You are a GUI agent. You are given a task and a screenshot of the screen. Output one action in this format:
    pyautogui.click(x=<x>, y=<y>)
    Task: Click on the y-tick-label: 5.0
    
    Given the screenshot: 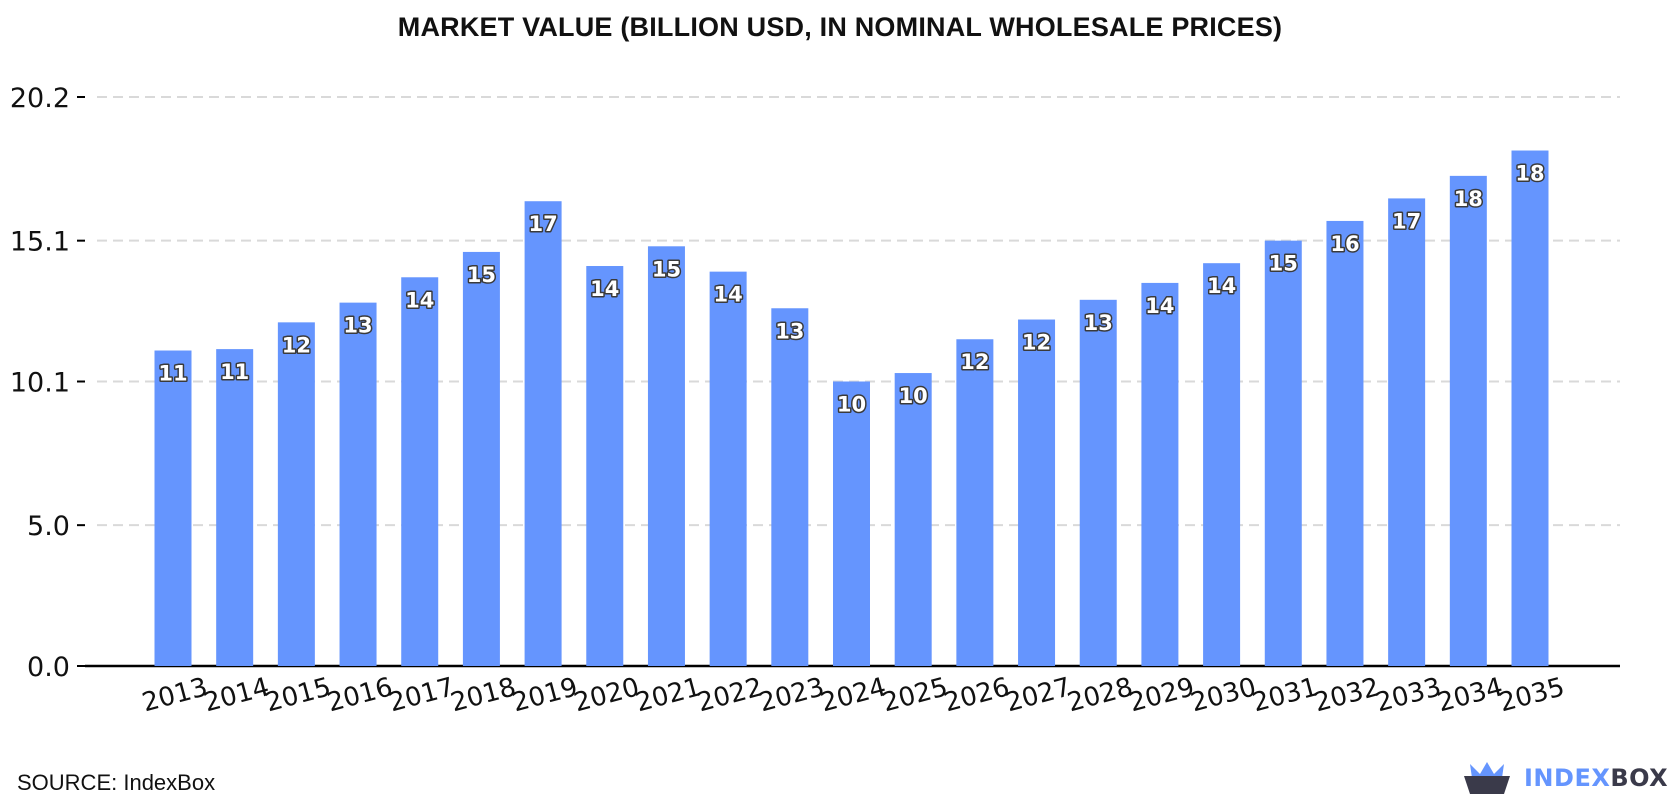 What is the action you would take?
    pyautogui.click(x=48, y=526)
    